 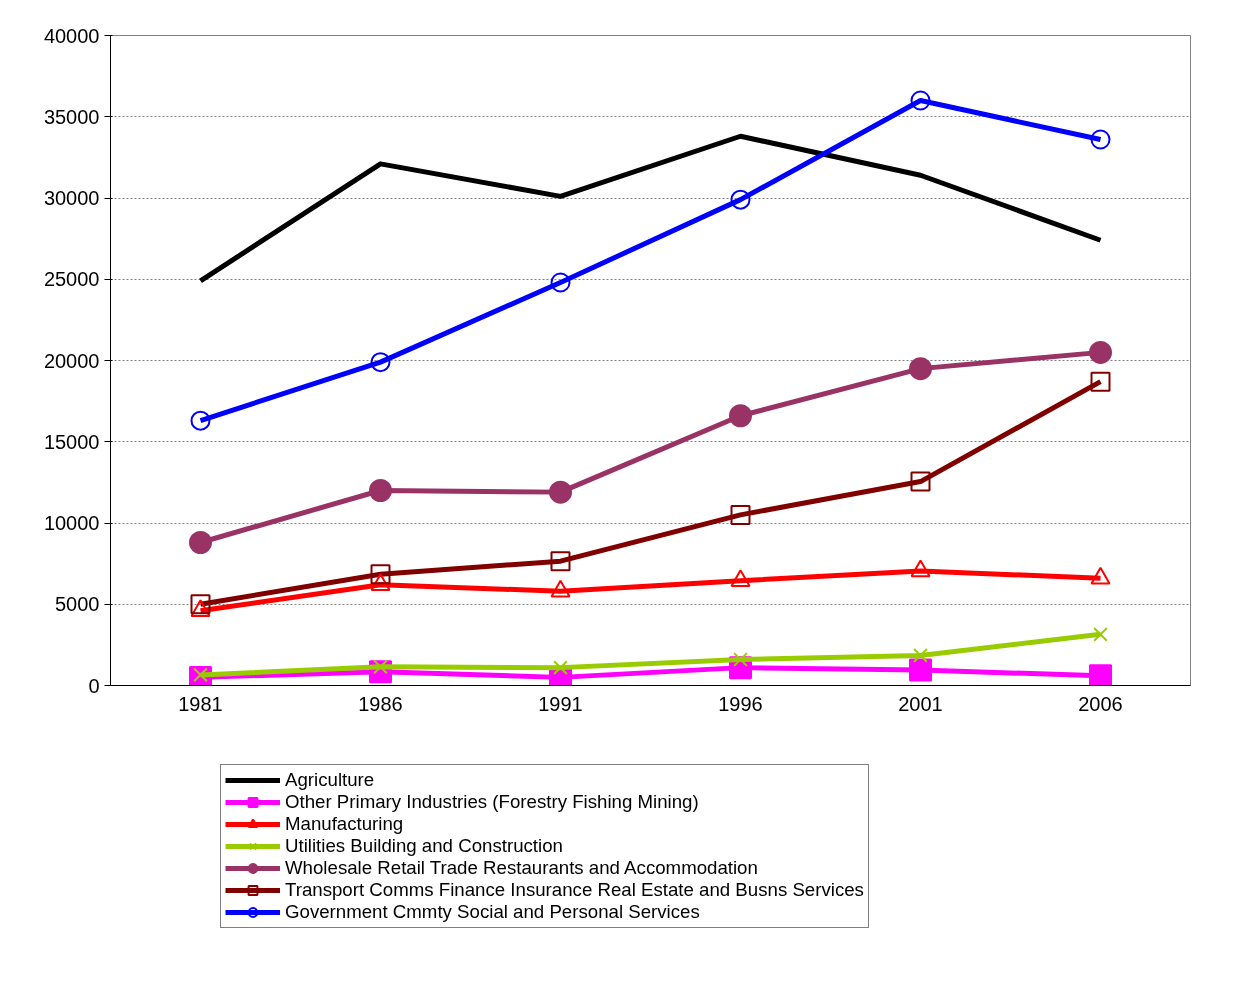 I want to click on x-tick-label: 1986, so click(x=380, y=703).